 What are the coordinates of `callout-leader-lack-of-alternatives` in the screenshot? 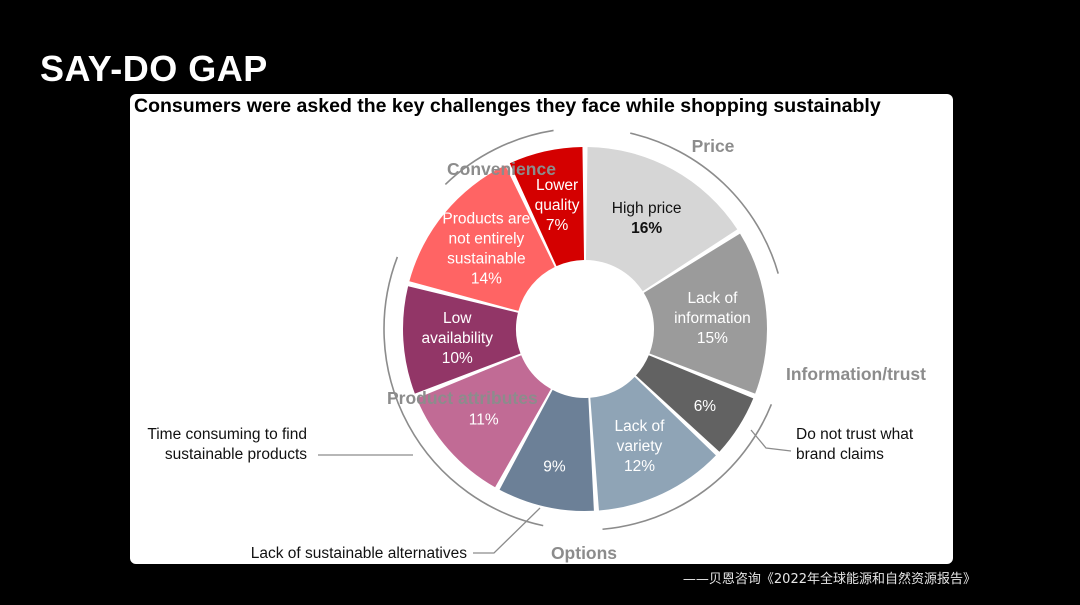 It's located at (507, 530).